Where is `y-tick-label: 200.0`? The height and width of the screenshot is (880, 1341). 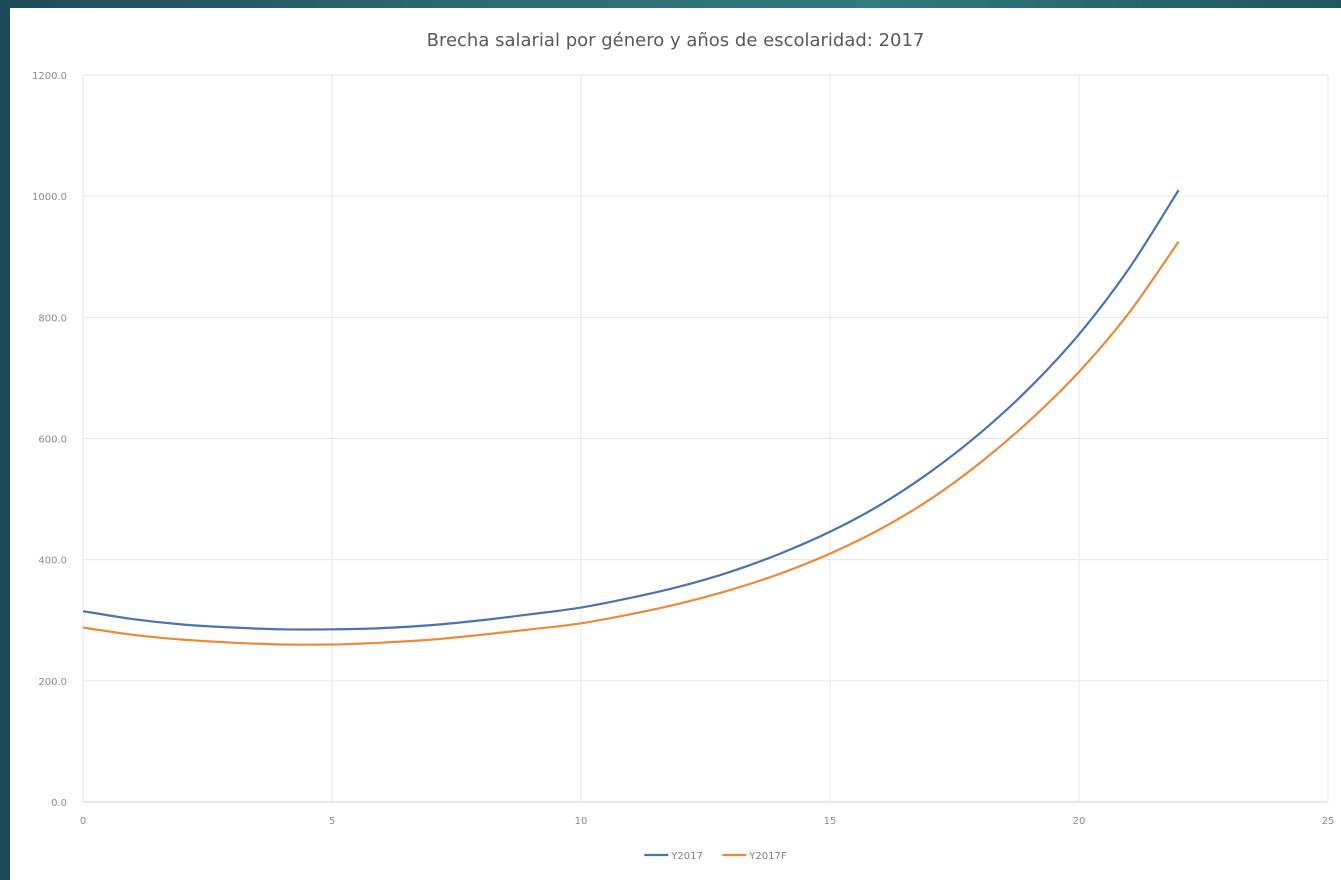 y-tick-label: 200.0 is located at coordinates (52, 682).